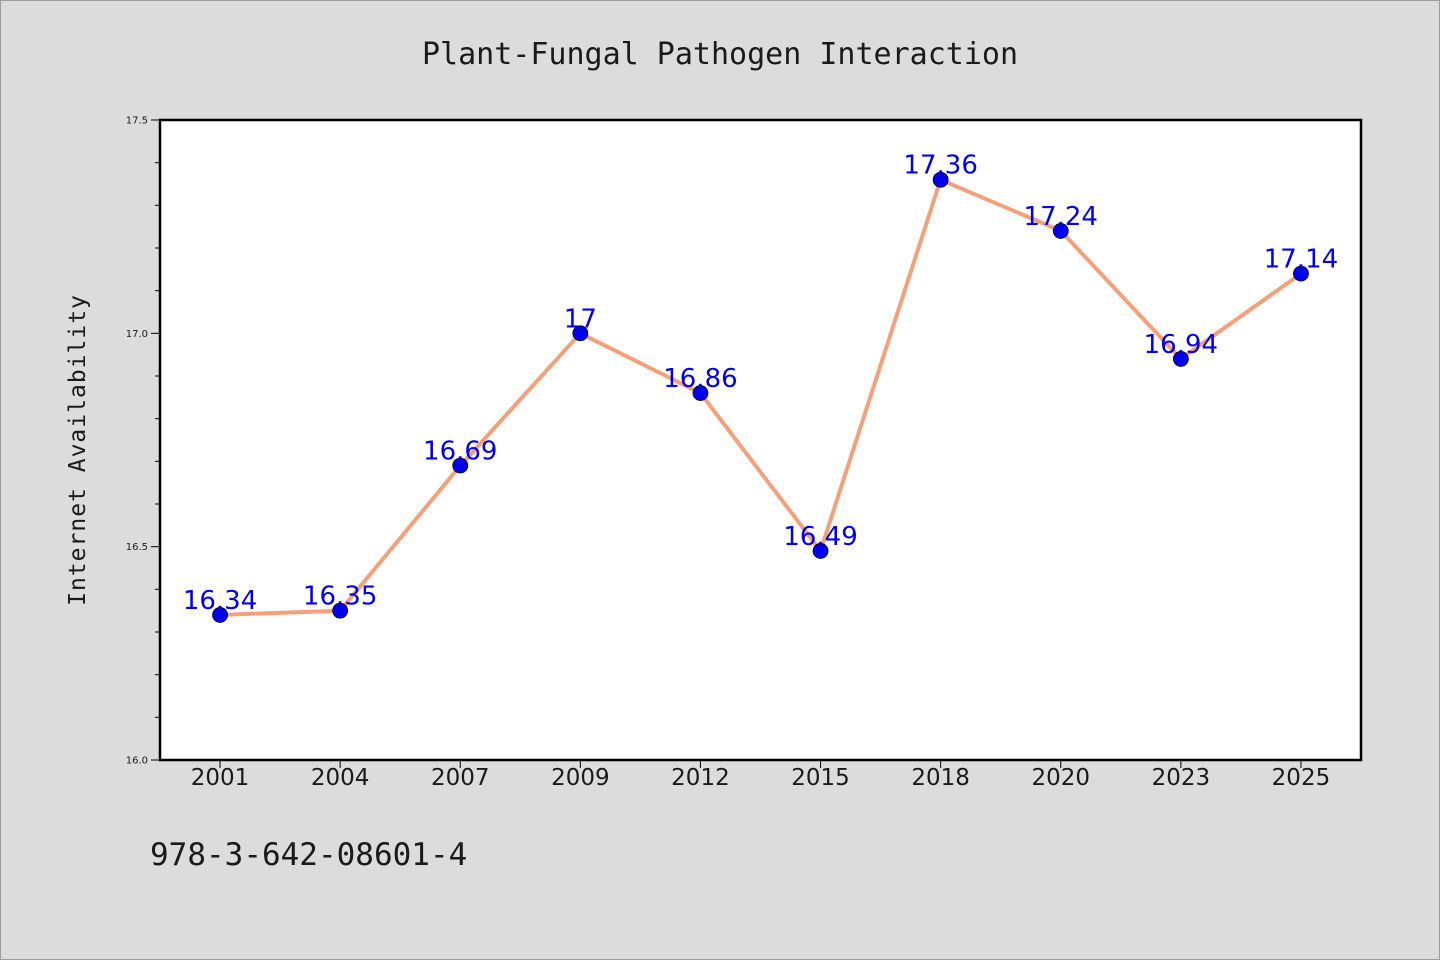 The image size is (1440, 960). What do you see at coordinates (1301, 260) in the screenshot?
I see `data-label: 17.14` at bounding box center [1301, 260].